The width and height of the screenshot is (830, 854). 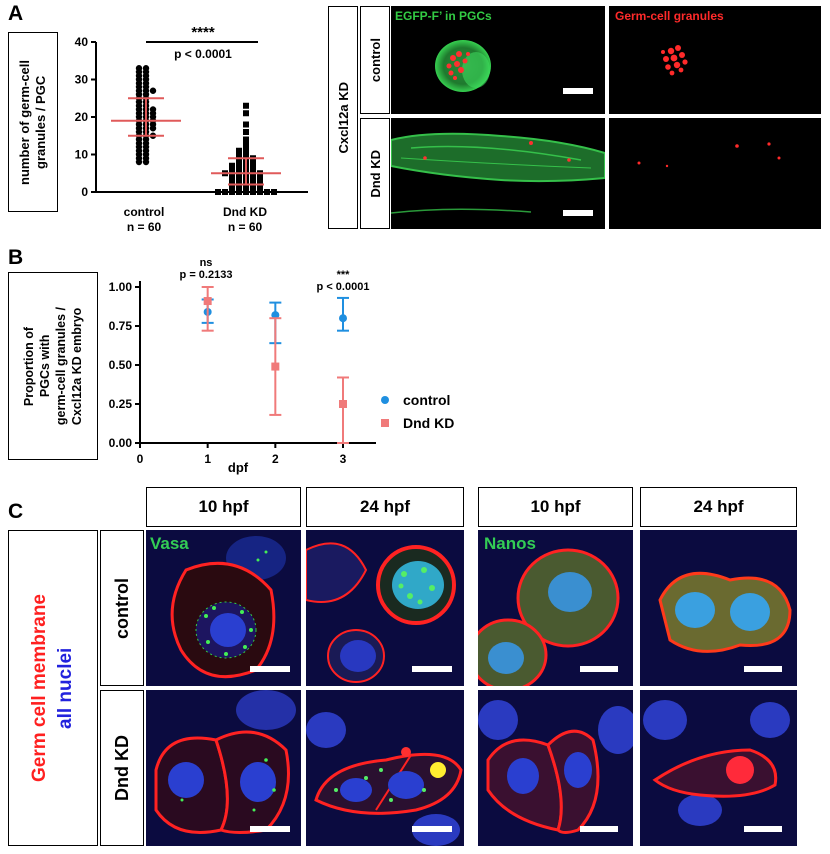 I want to click on panel-b-ann1-p: p = 0.2133, so click(x=206, y=275).